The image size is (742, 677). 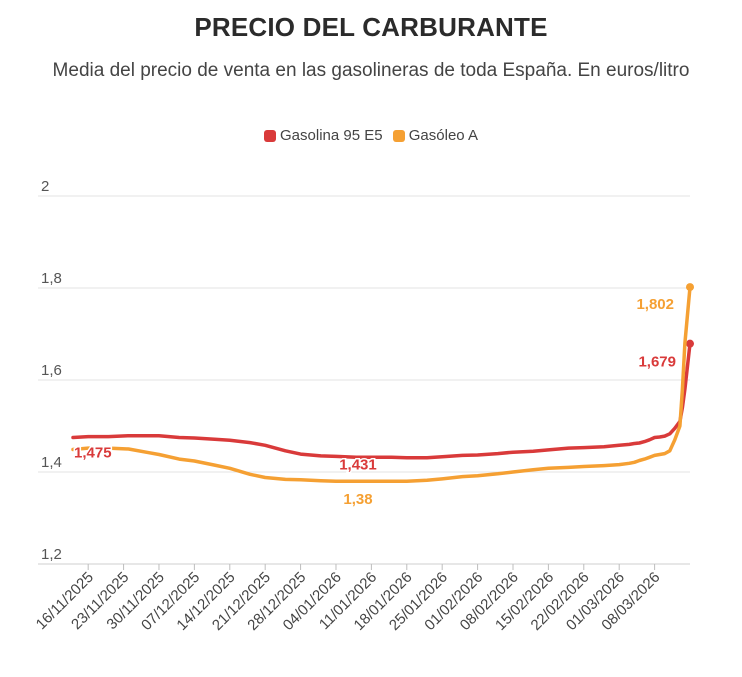 What do you see at coordinates (51, 462) in the screenshot?
I see `y-tick-label-1: 1,4` at bounding box center [51, 462].